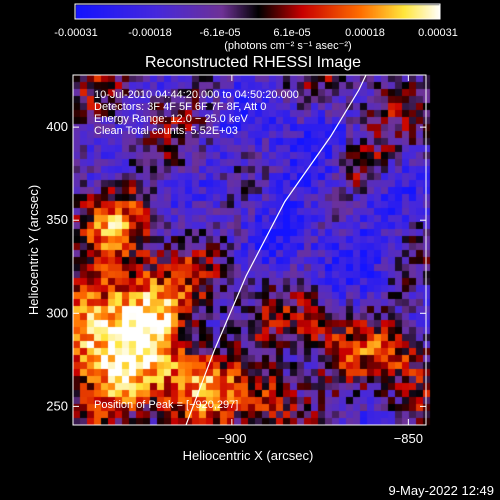  What do you see at coordinates (166, 131) in the screenshot?
I see `annotation-clean-counts: Clean Total counts: 5.52E+03` at bounding box center [166, 131].